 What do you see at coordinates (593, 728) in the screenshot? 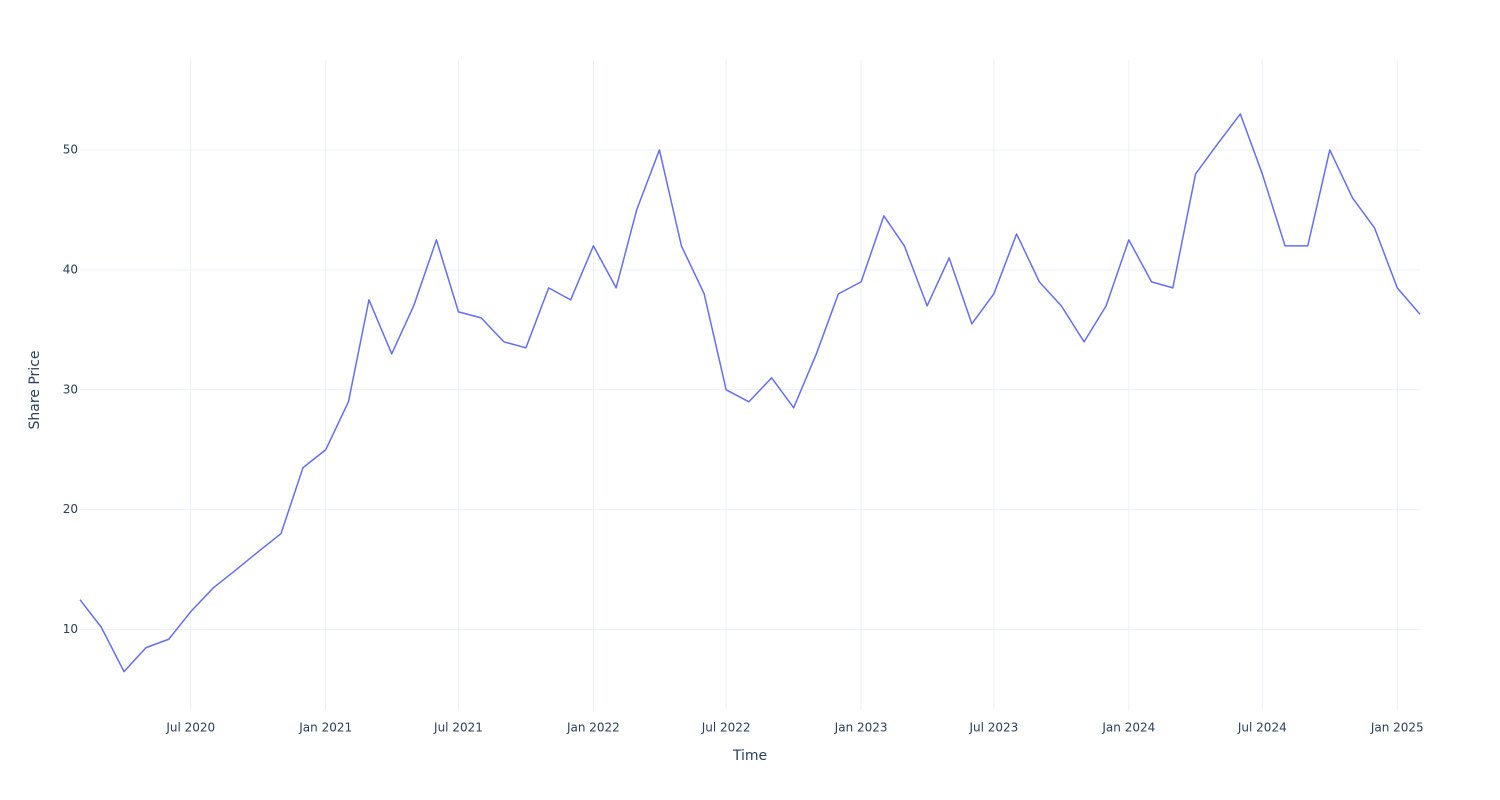
I see `x-tick-label: Jan 2022` at bounding box center [593, 728].